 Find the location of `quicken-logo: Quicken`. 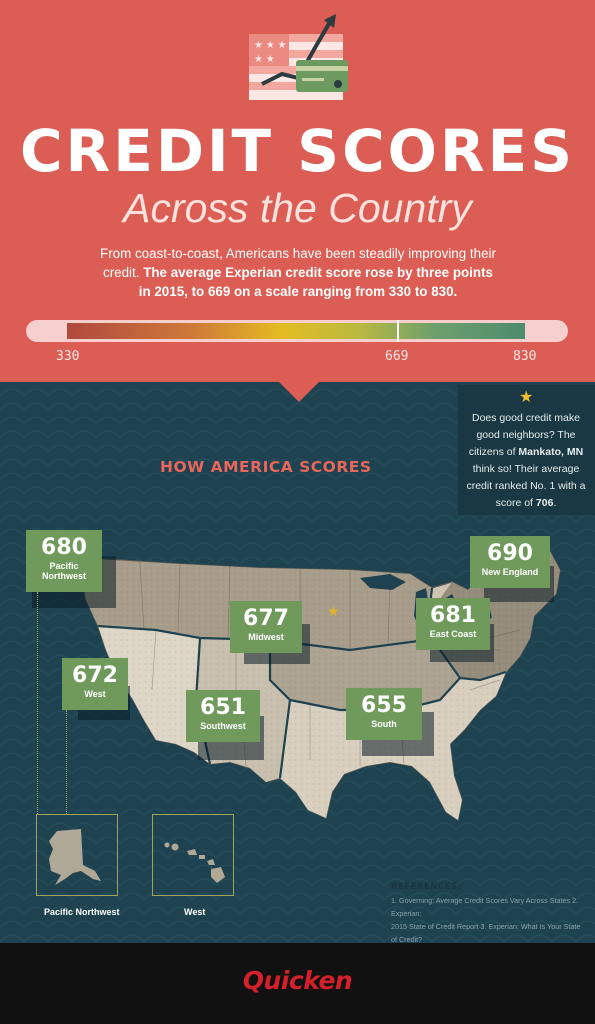

quicken-logo: Quicken is located at coordinates (297, 980).